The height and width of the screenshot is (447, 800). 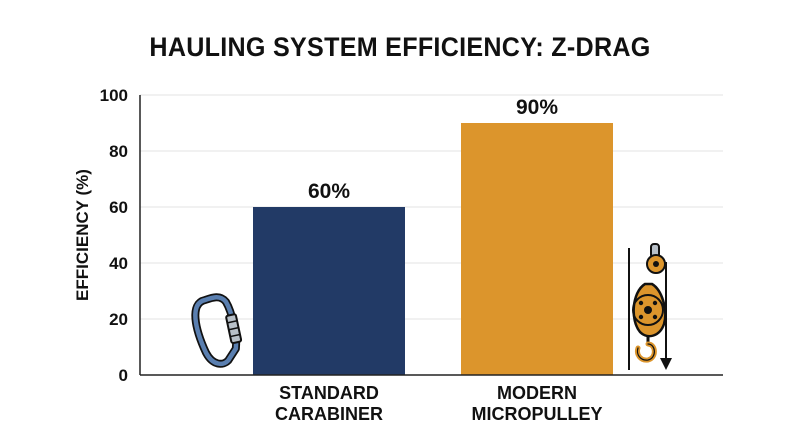 What do you see at coordinates (329, 191) in the screenshot?
I see `data-label: 60%` at bounding box center [329, 191].